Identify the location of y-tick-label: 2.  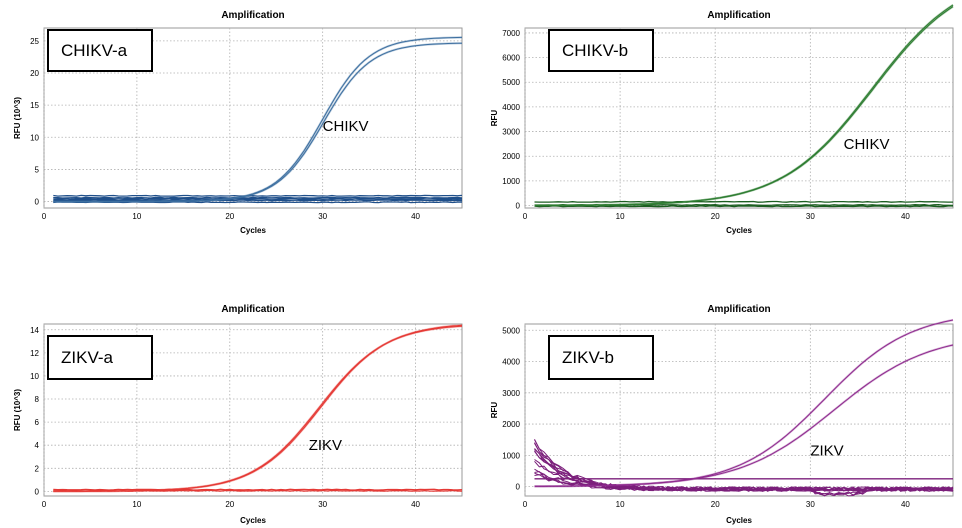
(37, 468).